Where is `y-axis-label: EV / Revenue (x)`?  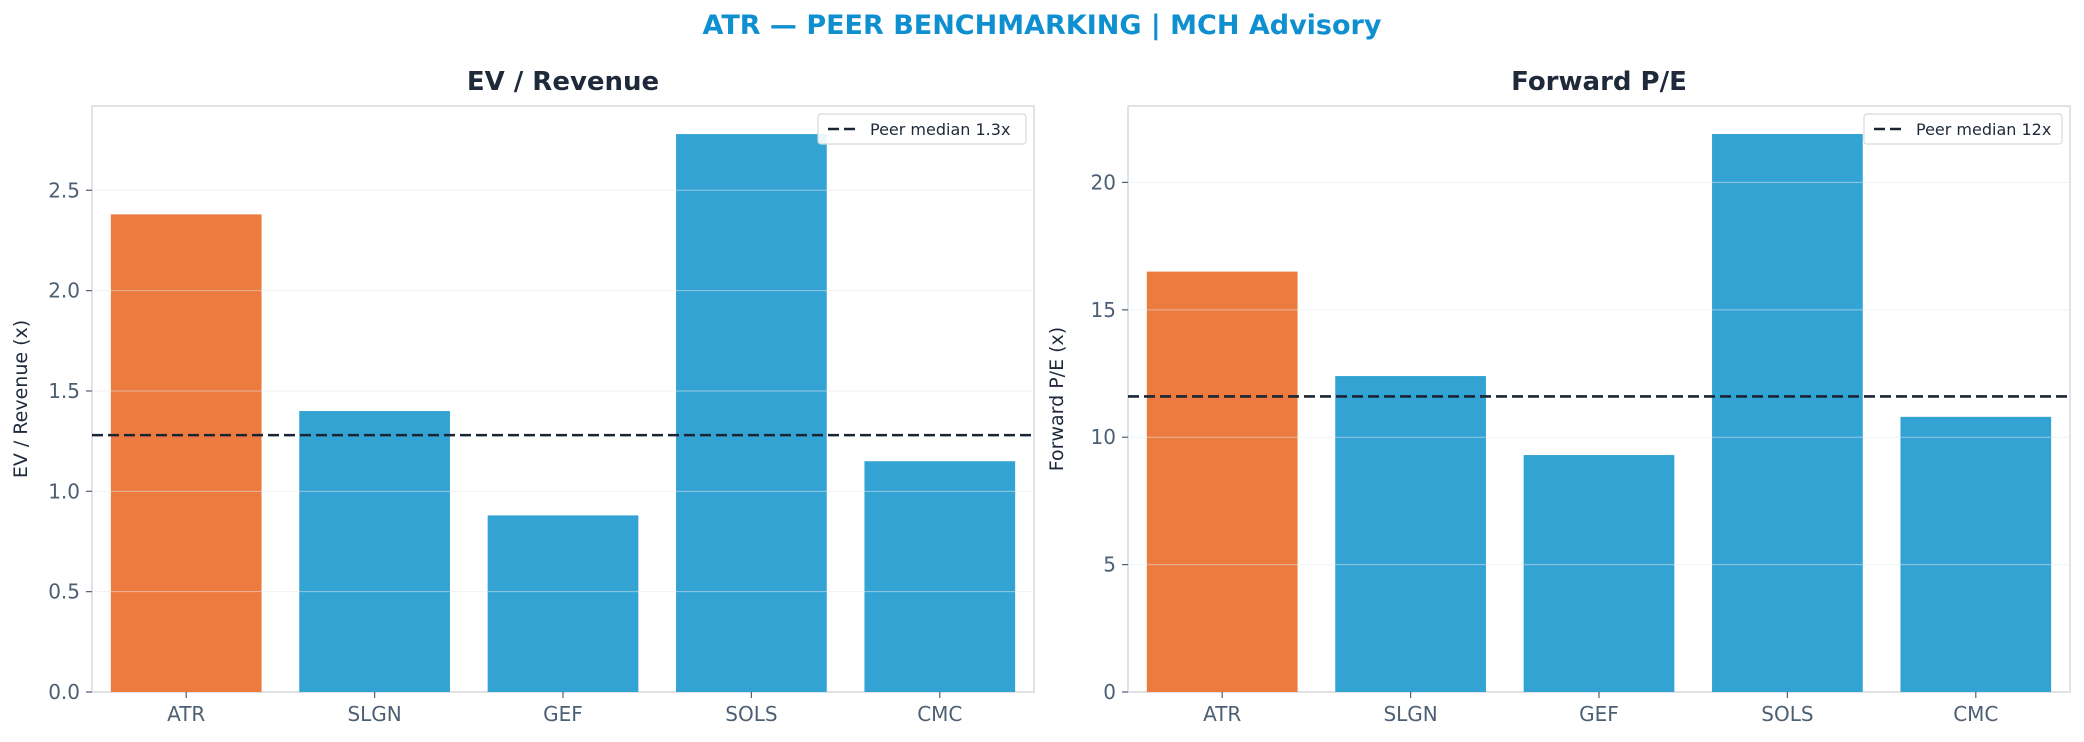
y-axis-label: EV / Revenue (x) is located at coordinates (21, 399).